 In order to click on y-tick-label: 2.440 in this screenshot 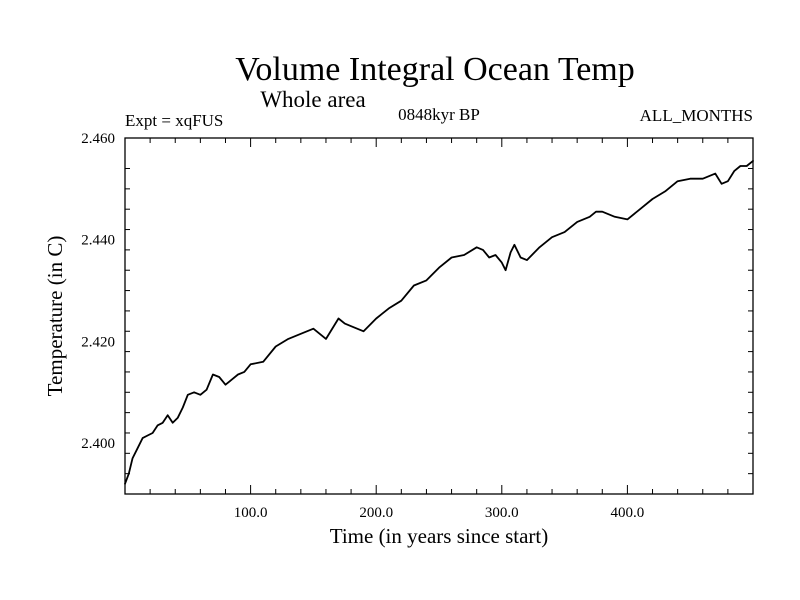, I will do `click(98, 241)`.